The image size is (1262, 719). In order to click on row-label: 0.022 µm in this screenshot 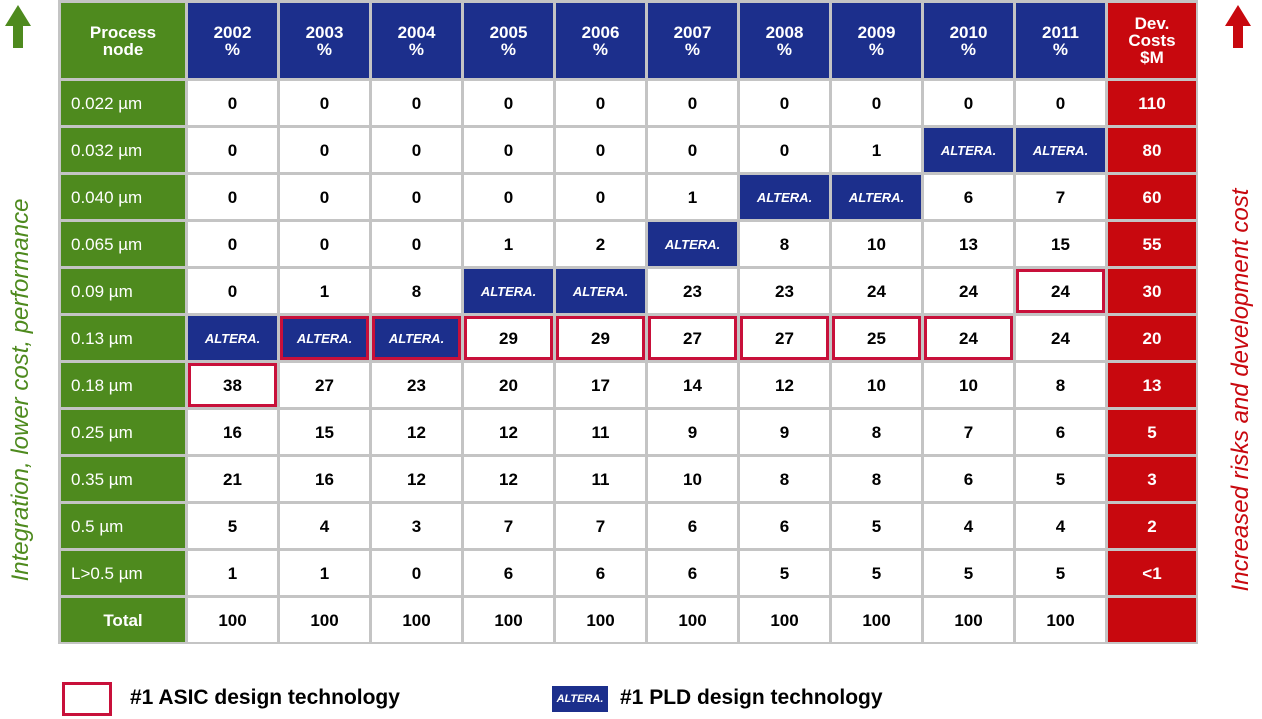, I will do `click(123, 103)`.